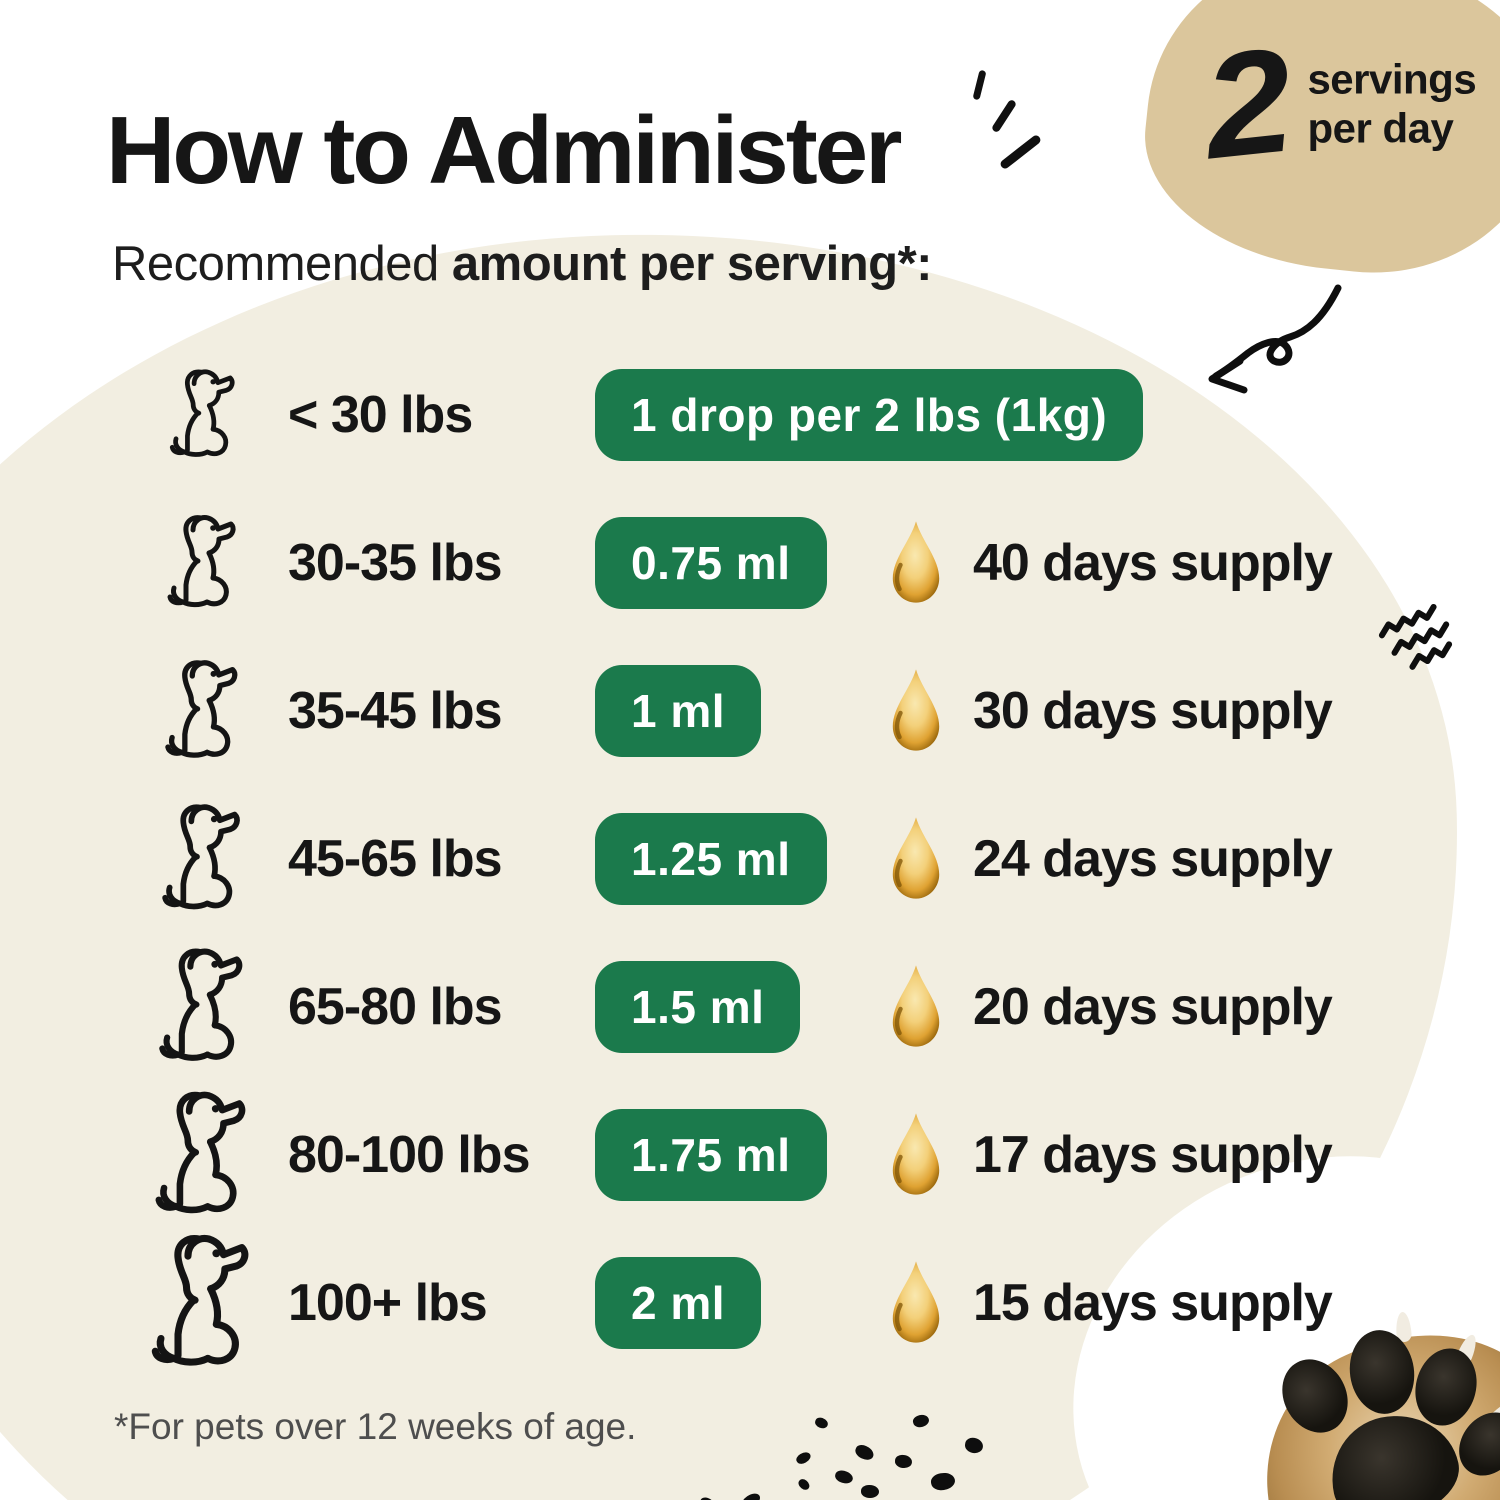 The height and width of the screenshot is (1500, 1500). I want to click on weight-label: < 30 lbs, so click(380, 415).